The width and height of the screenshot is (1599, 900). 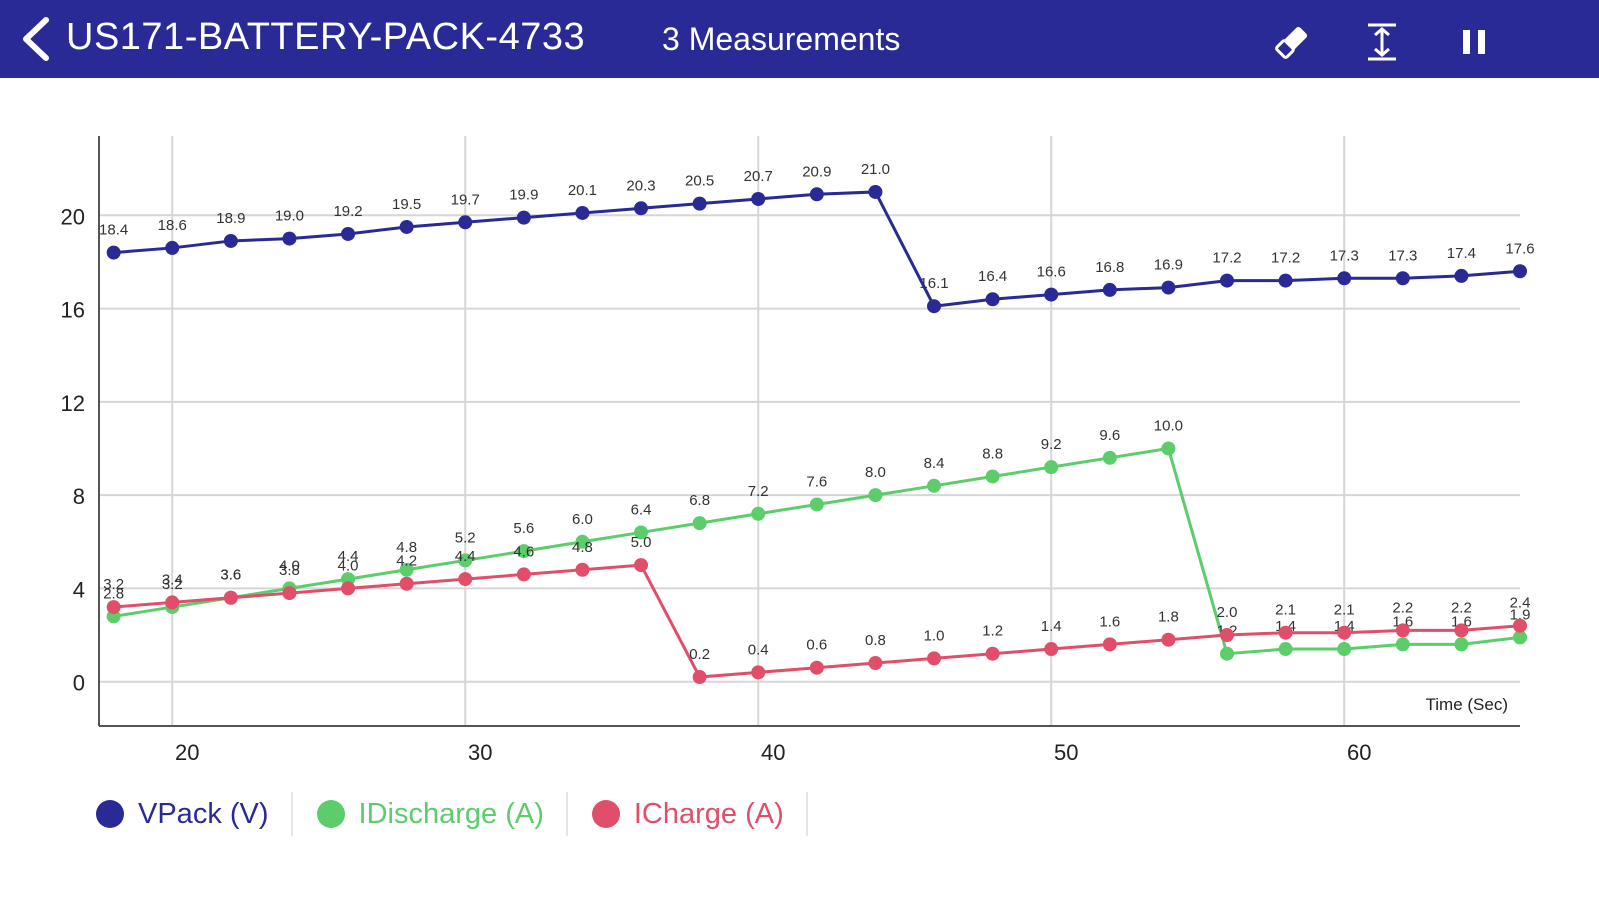 I want to click on data-label: 16.9, so click(x=1168, y=265).